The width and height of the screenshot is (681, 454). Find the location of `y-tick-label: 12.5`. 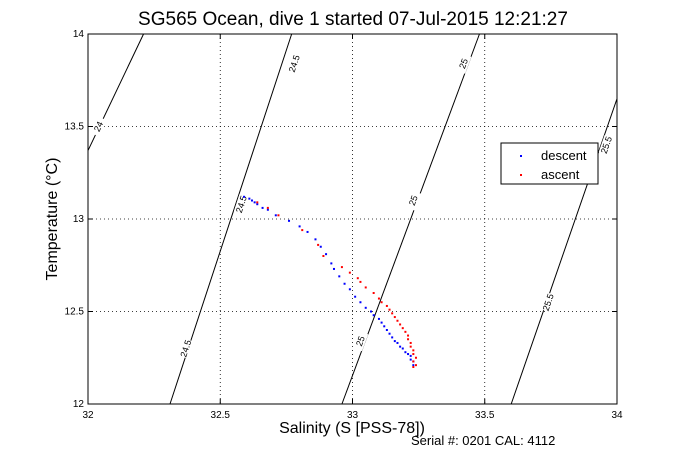

y-tick-label: 12.5 is located at coordinates (75, 312).